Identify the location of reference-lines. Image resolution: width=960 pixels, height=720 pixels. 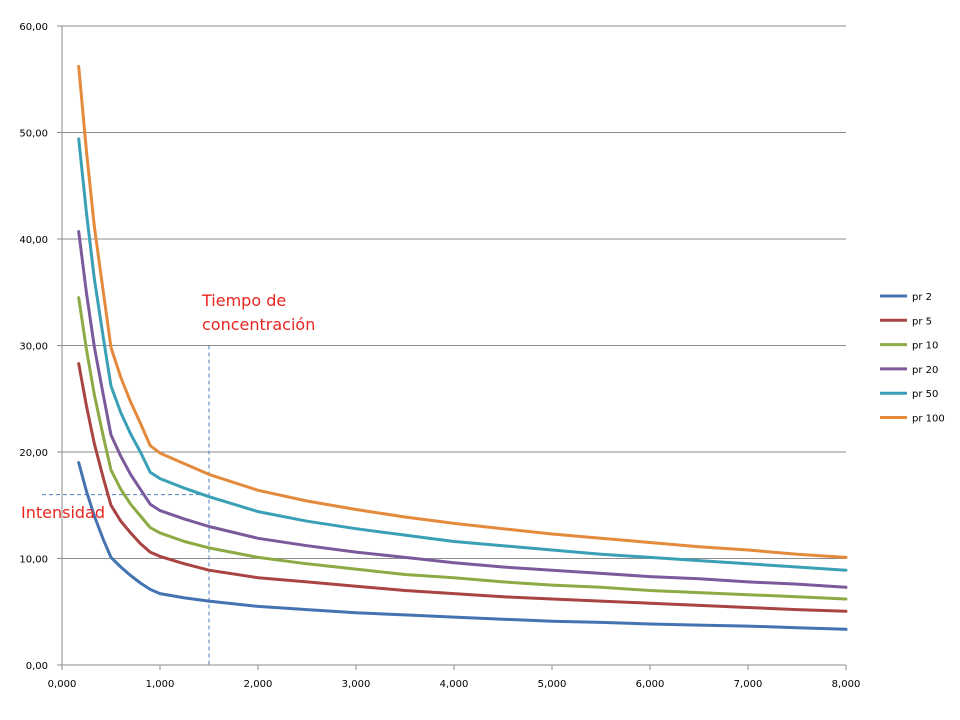
(126, 505).